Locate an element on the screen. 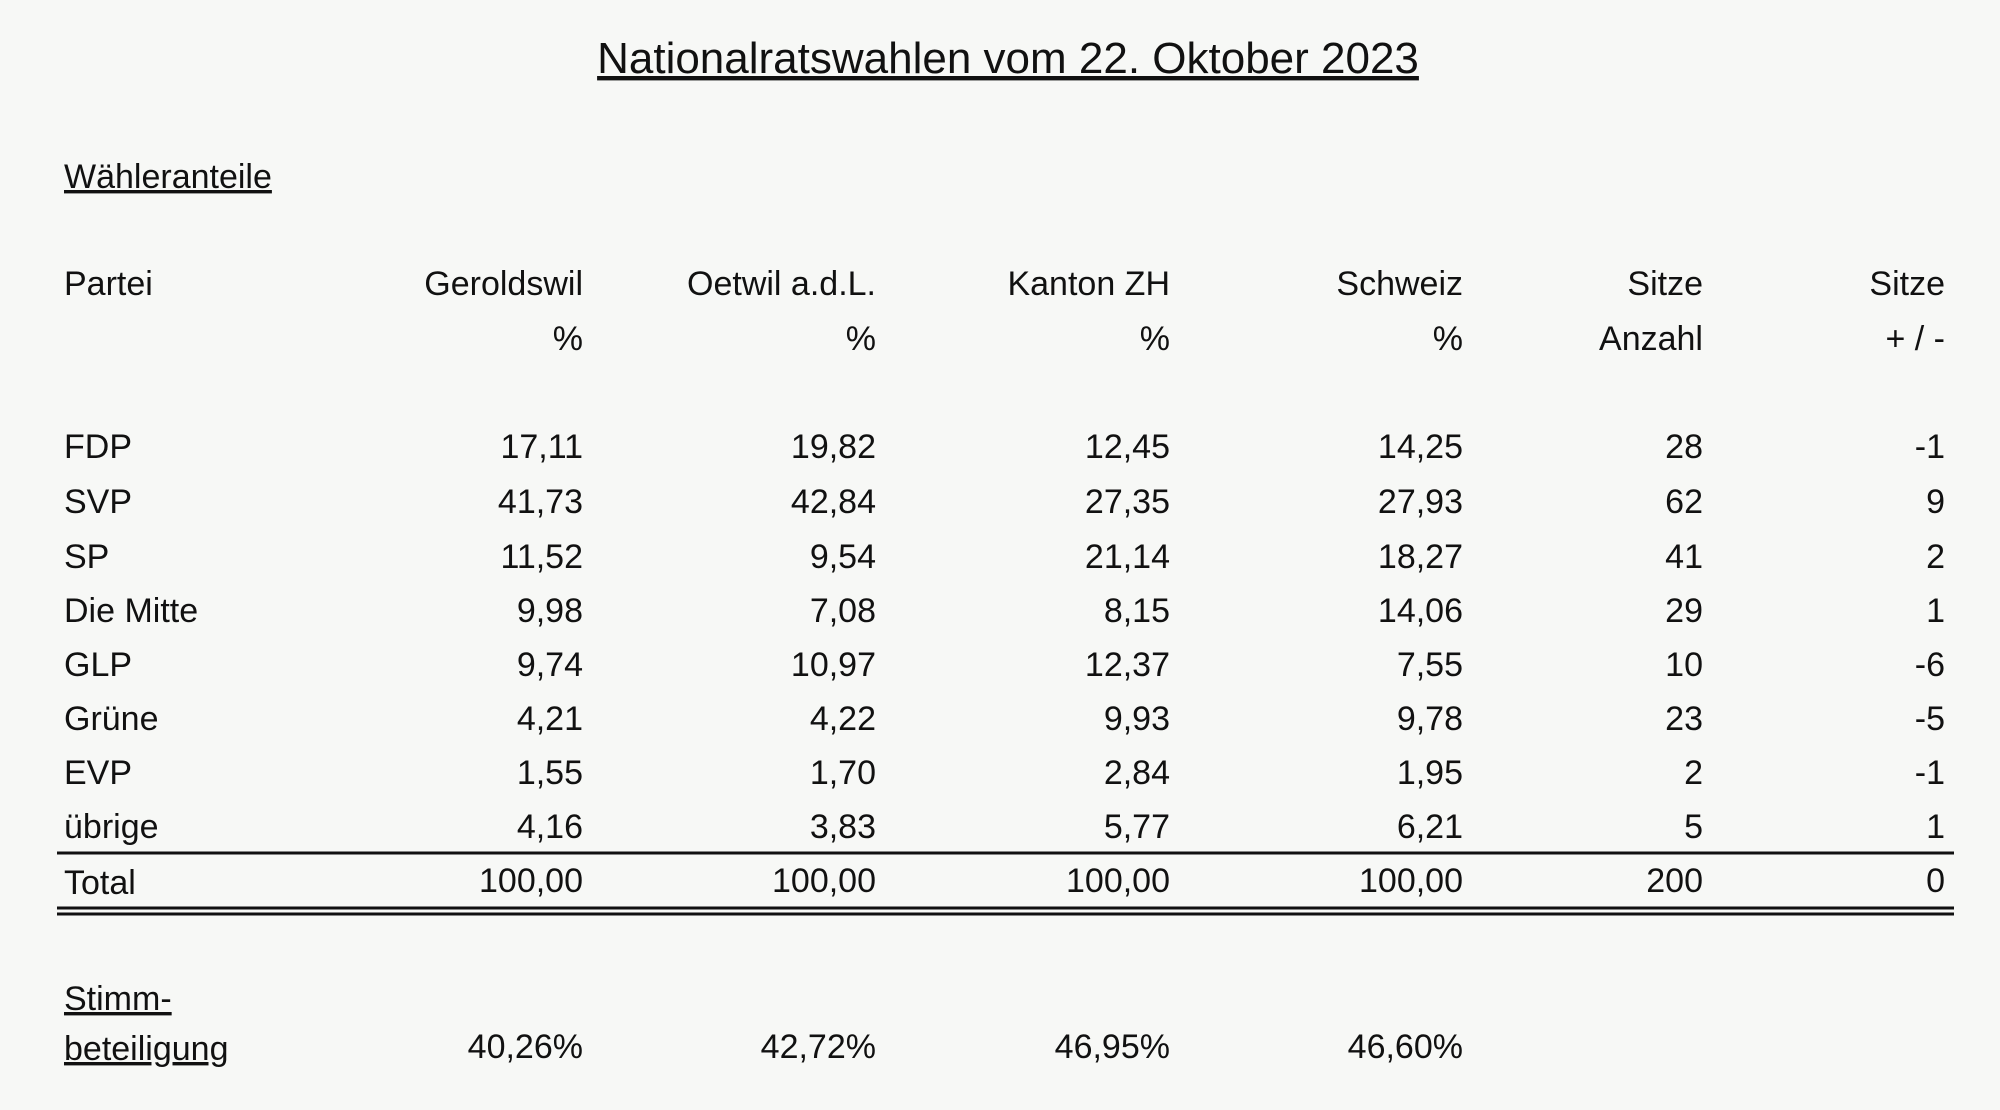 The image size is (2000, 1110). cell: 9,74 is located at coordinates (550, 665).